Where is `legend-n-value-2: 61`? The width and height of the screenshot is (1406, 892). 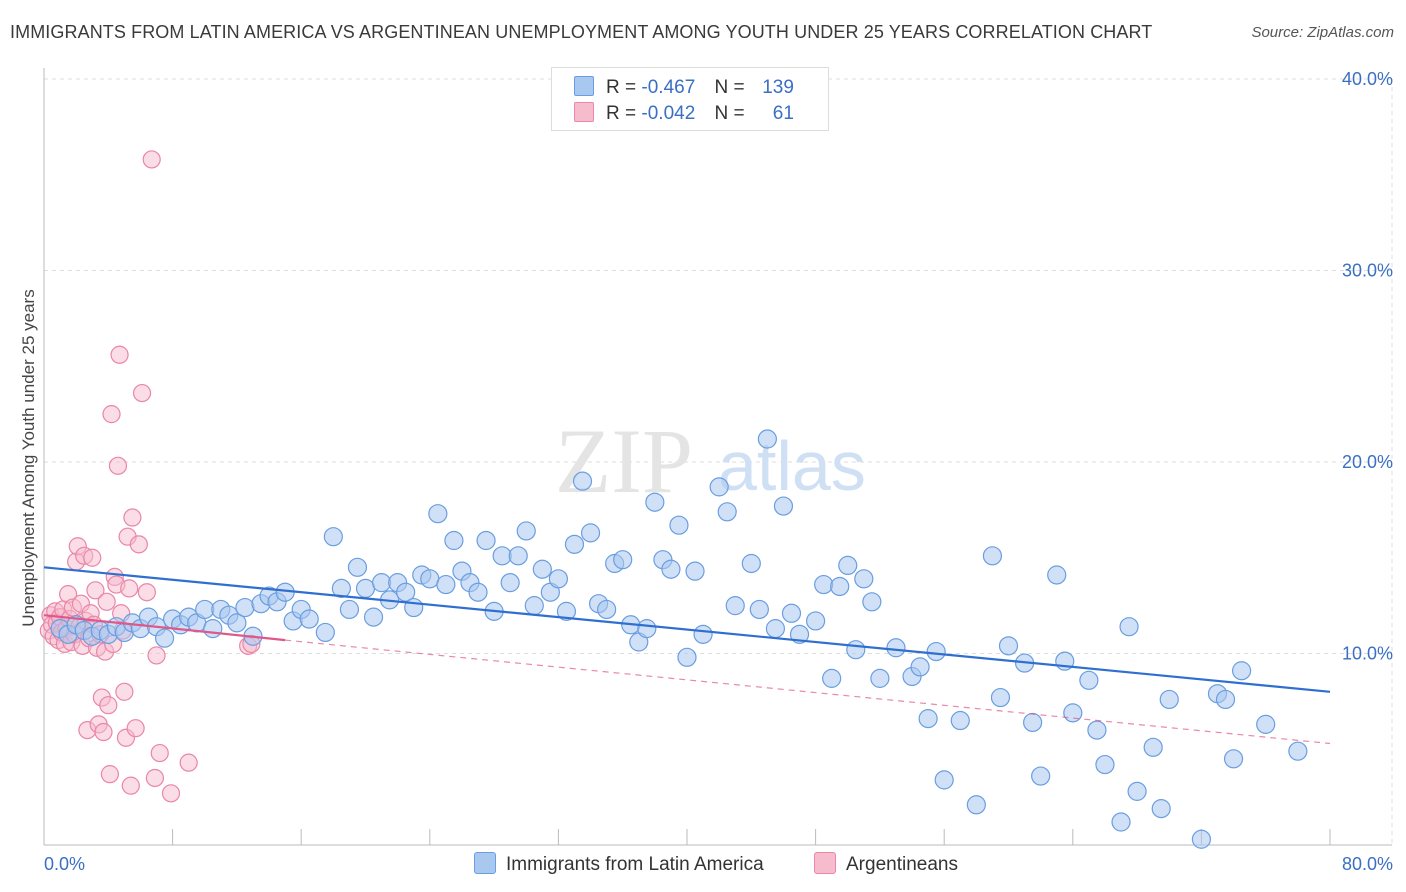
legend-n-value-2: 61 is located at coordinates (783, 113).